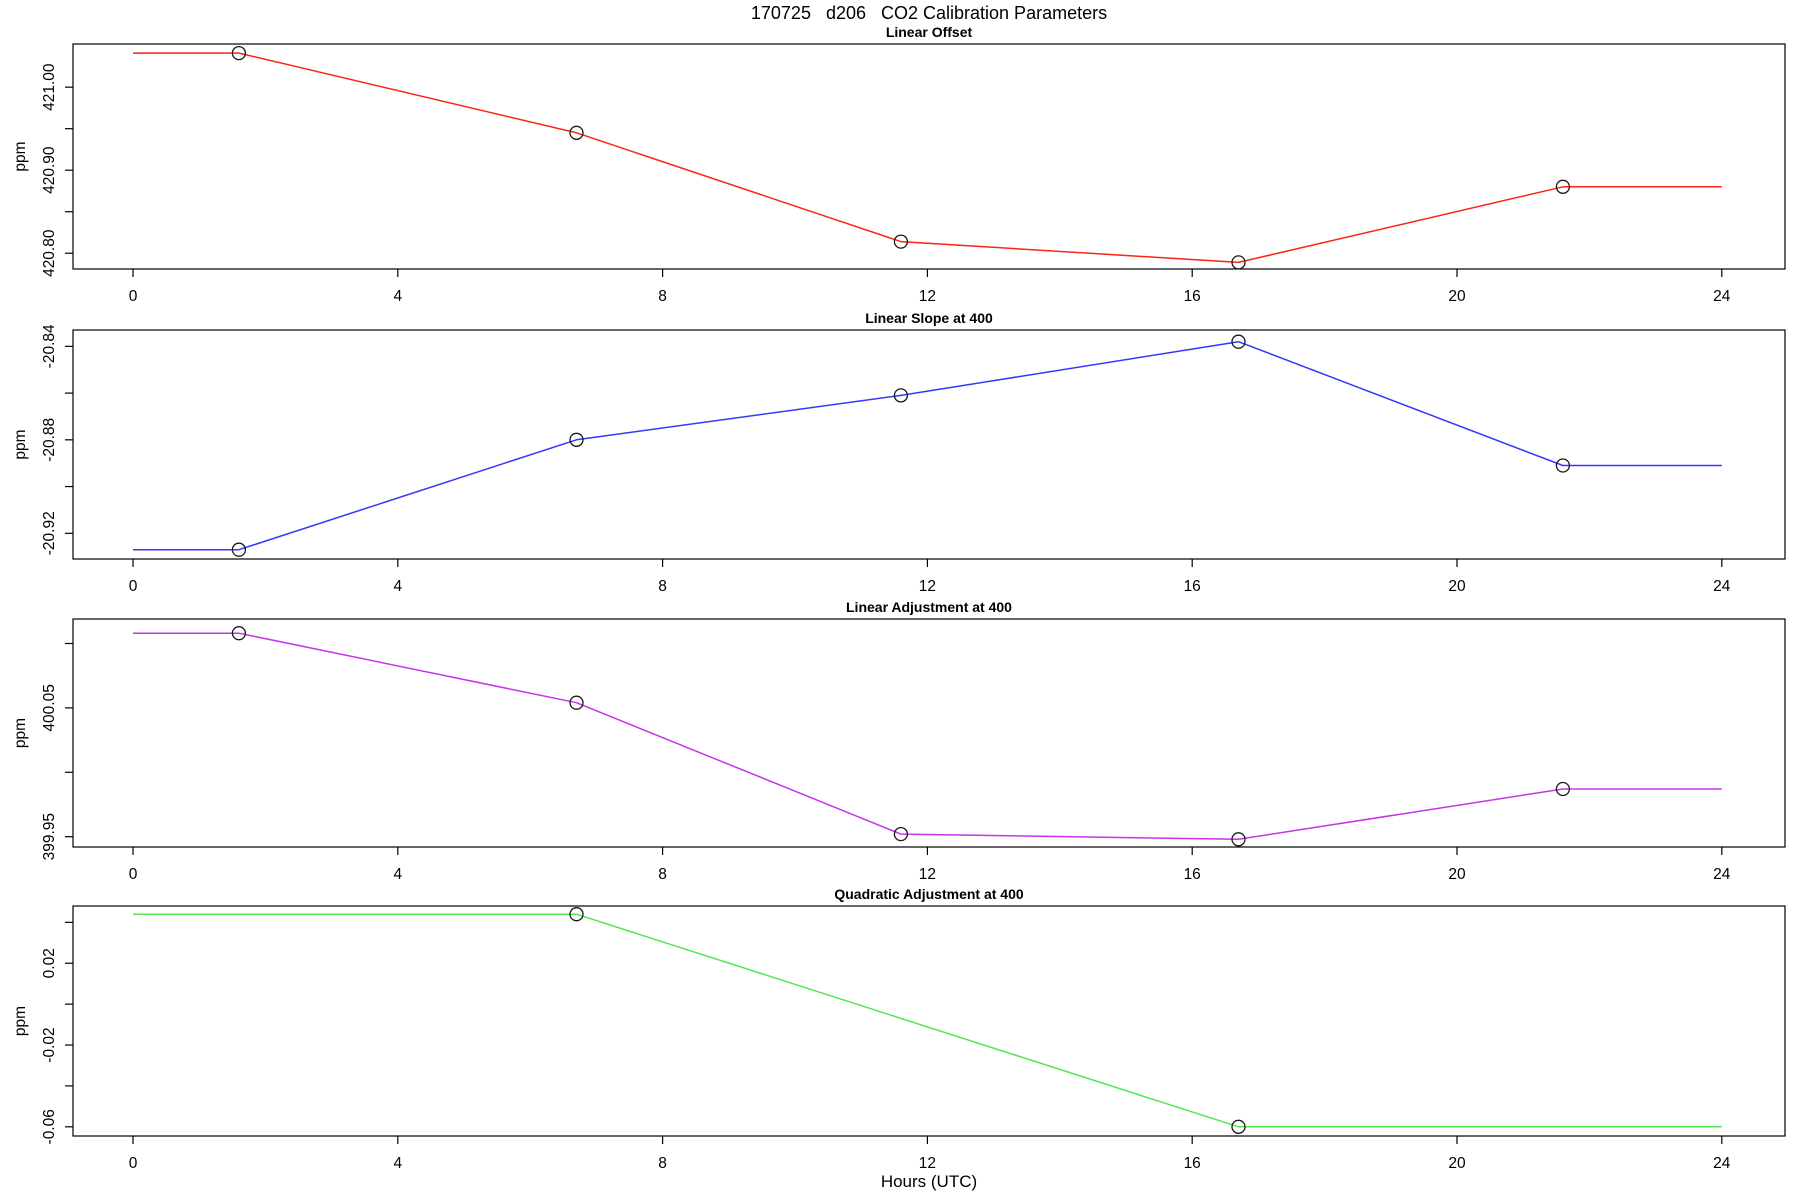  I want to click on x-axis-title: Hours (UTC), so click(929, 1181).